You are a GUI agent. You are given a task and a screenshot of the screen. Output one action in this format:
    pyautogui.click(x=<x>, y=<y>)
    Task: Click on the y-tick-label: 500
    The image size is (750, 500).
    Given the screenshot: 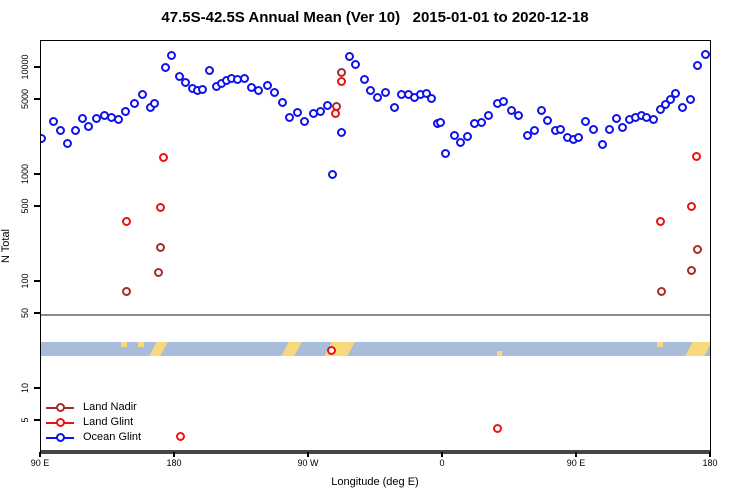 What is the action you would take?
    pyautogui.click(x=25, y=206)
    